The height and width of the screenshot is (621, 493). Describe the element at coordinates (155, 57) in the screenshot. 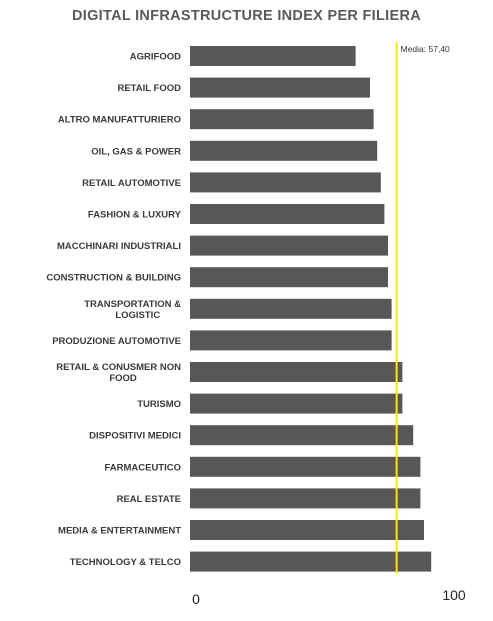

I see `category-label-0: AGRIFOOD` at that location.